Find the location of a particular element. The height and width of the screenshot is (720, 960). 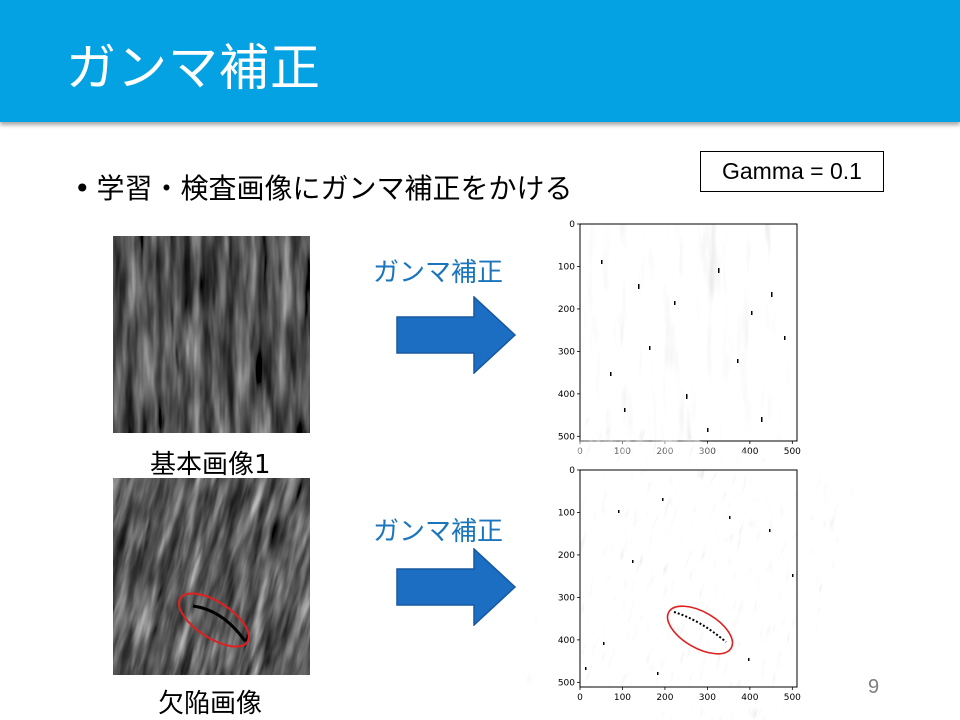

x-tick-label: 200 is located at coordinates (664, 698).